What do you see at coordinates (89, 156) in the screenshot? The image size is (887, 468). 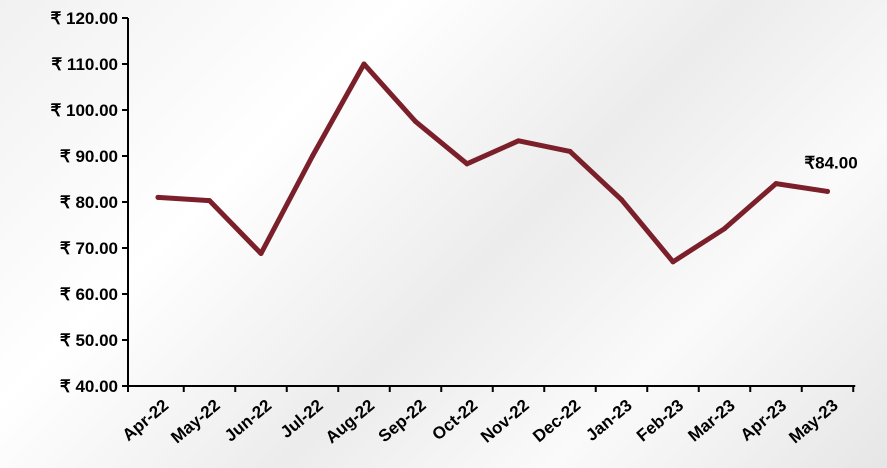 I see `y-tick-label: ₹ 90.00` at bounding box center [89, 156].